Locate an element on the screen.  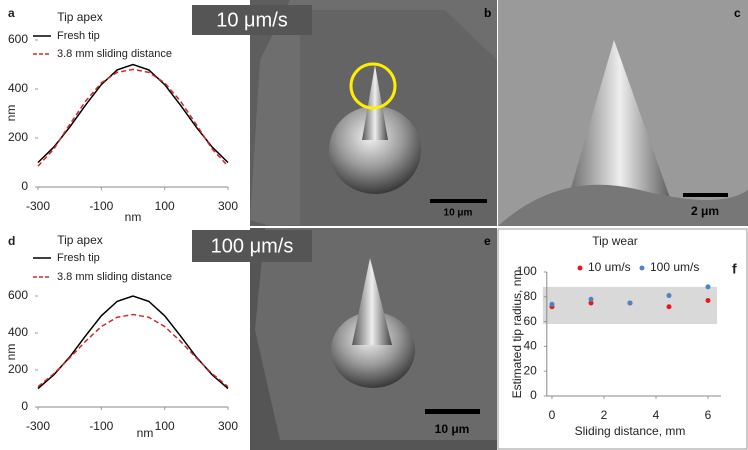
legend-label: 100 um/s is located at coordinates (674, 267).